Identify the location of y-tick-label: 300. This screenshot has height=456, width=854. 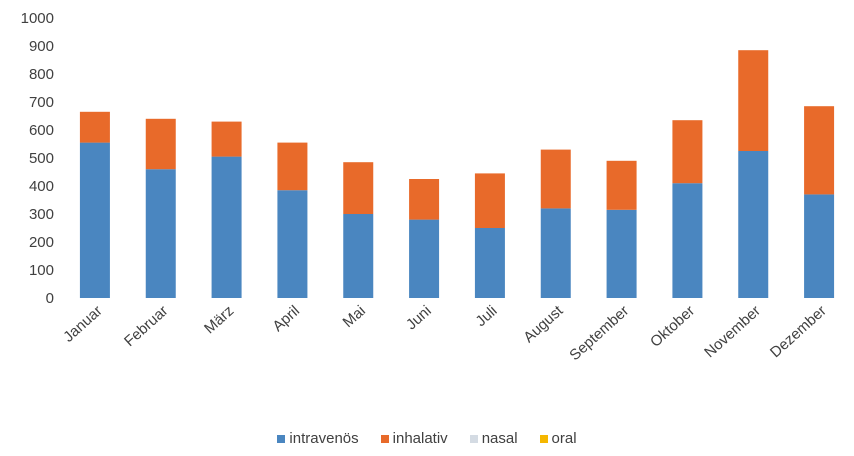
(41, 214).